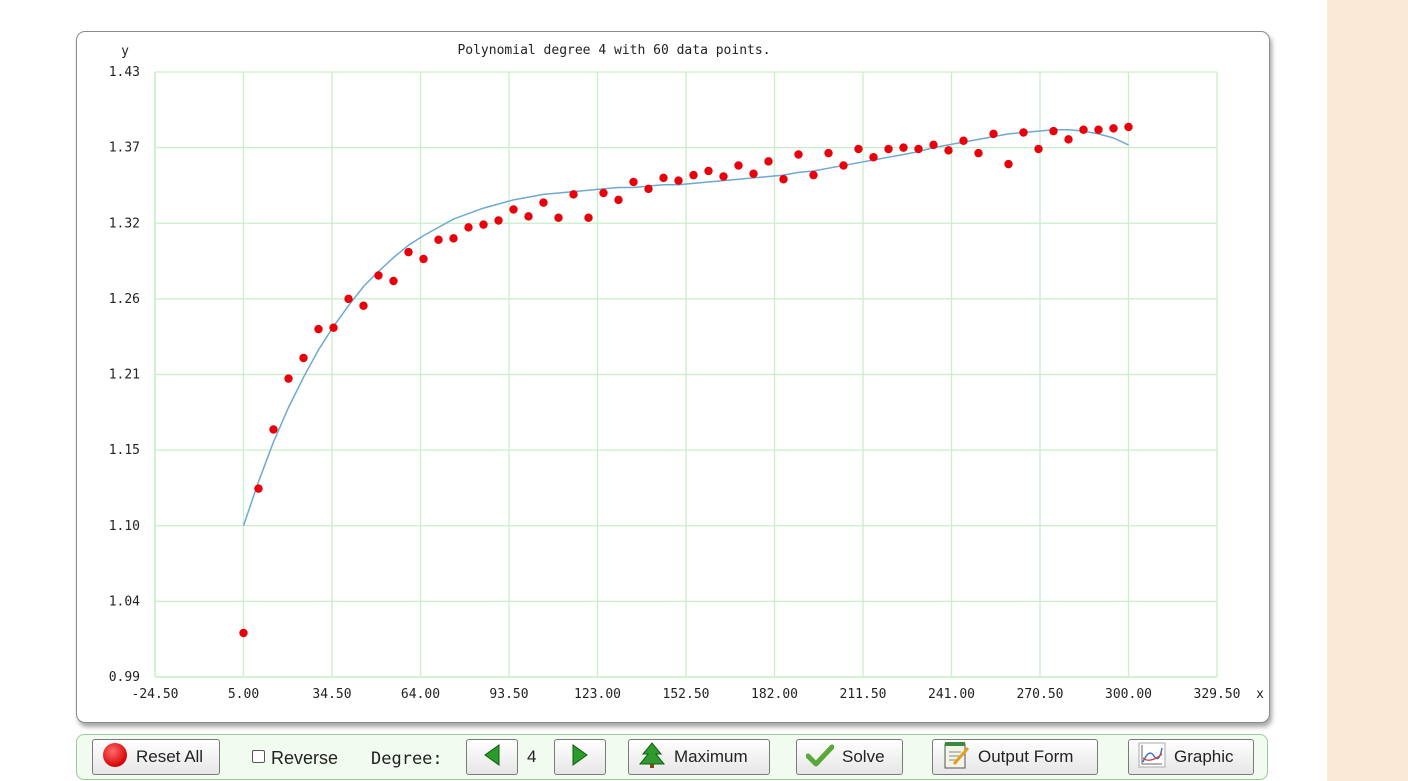 The image size is (1408, 781). I want to click on y-tick-label: 1.04, so click(124, 601).